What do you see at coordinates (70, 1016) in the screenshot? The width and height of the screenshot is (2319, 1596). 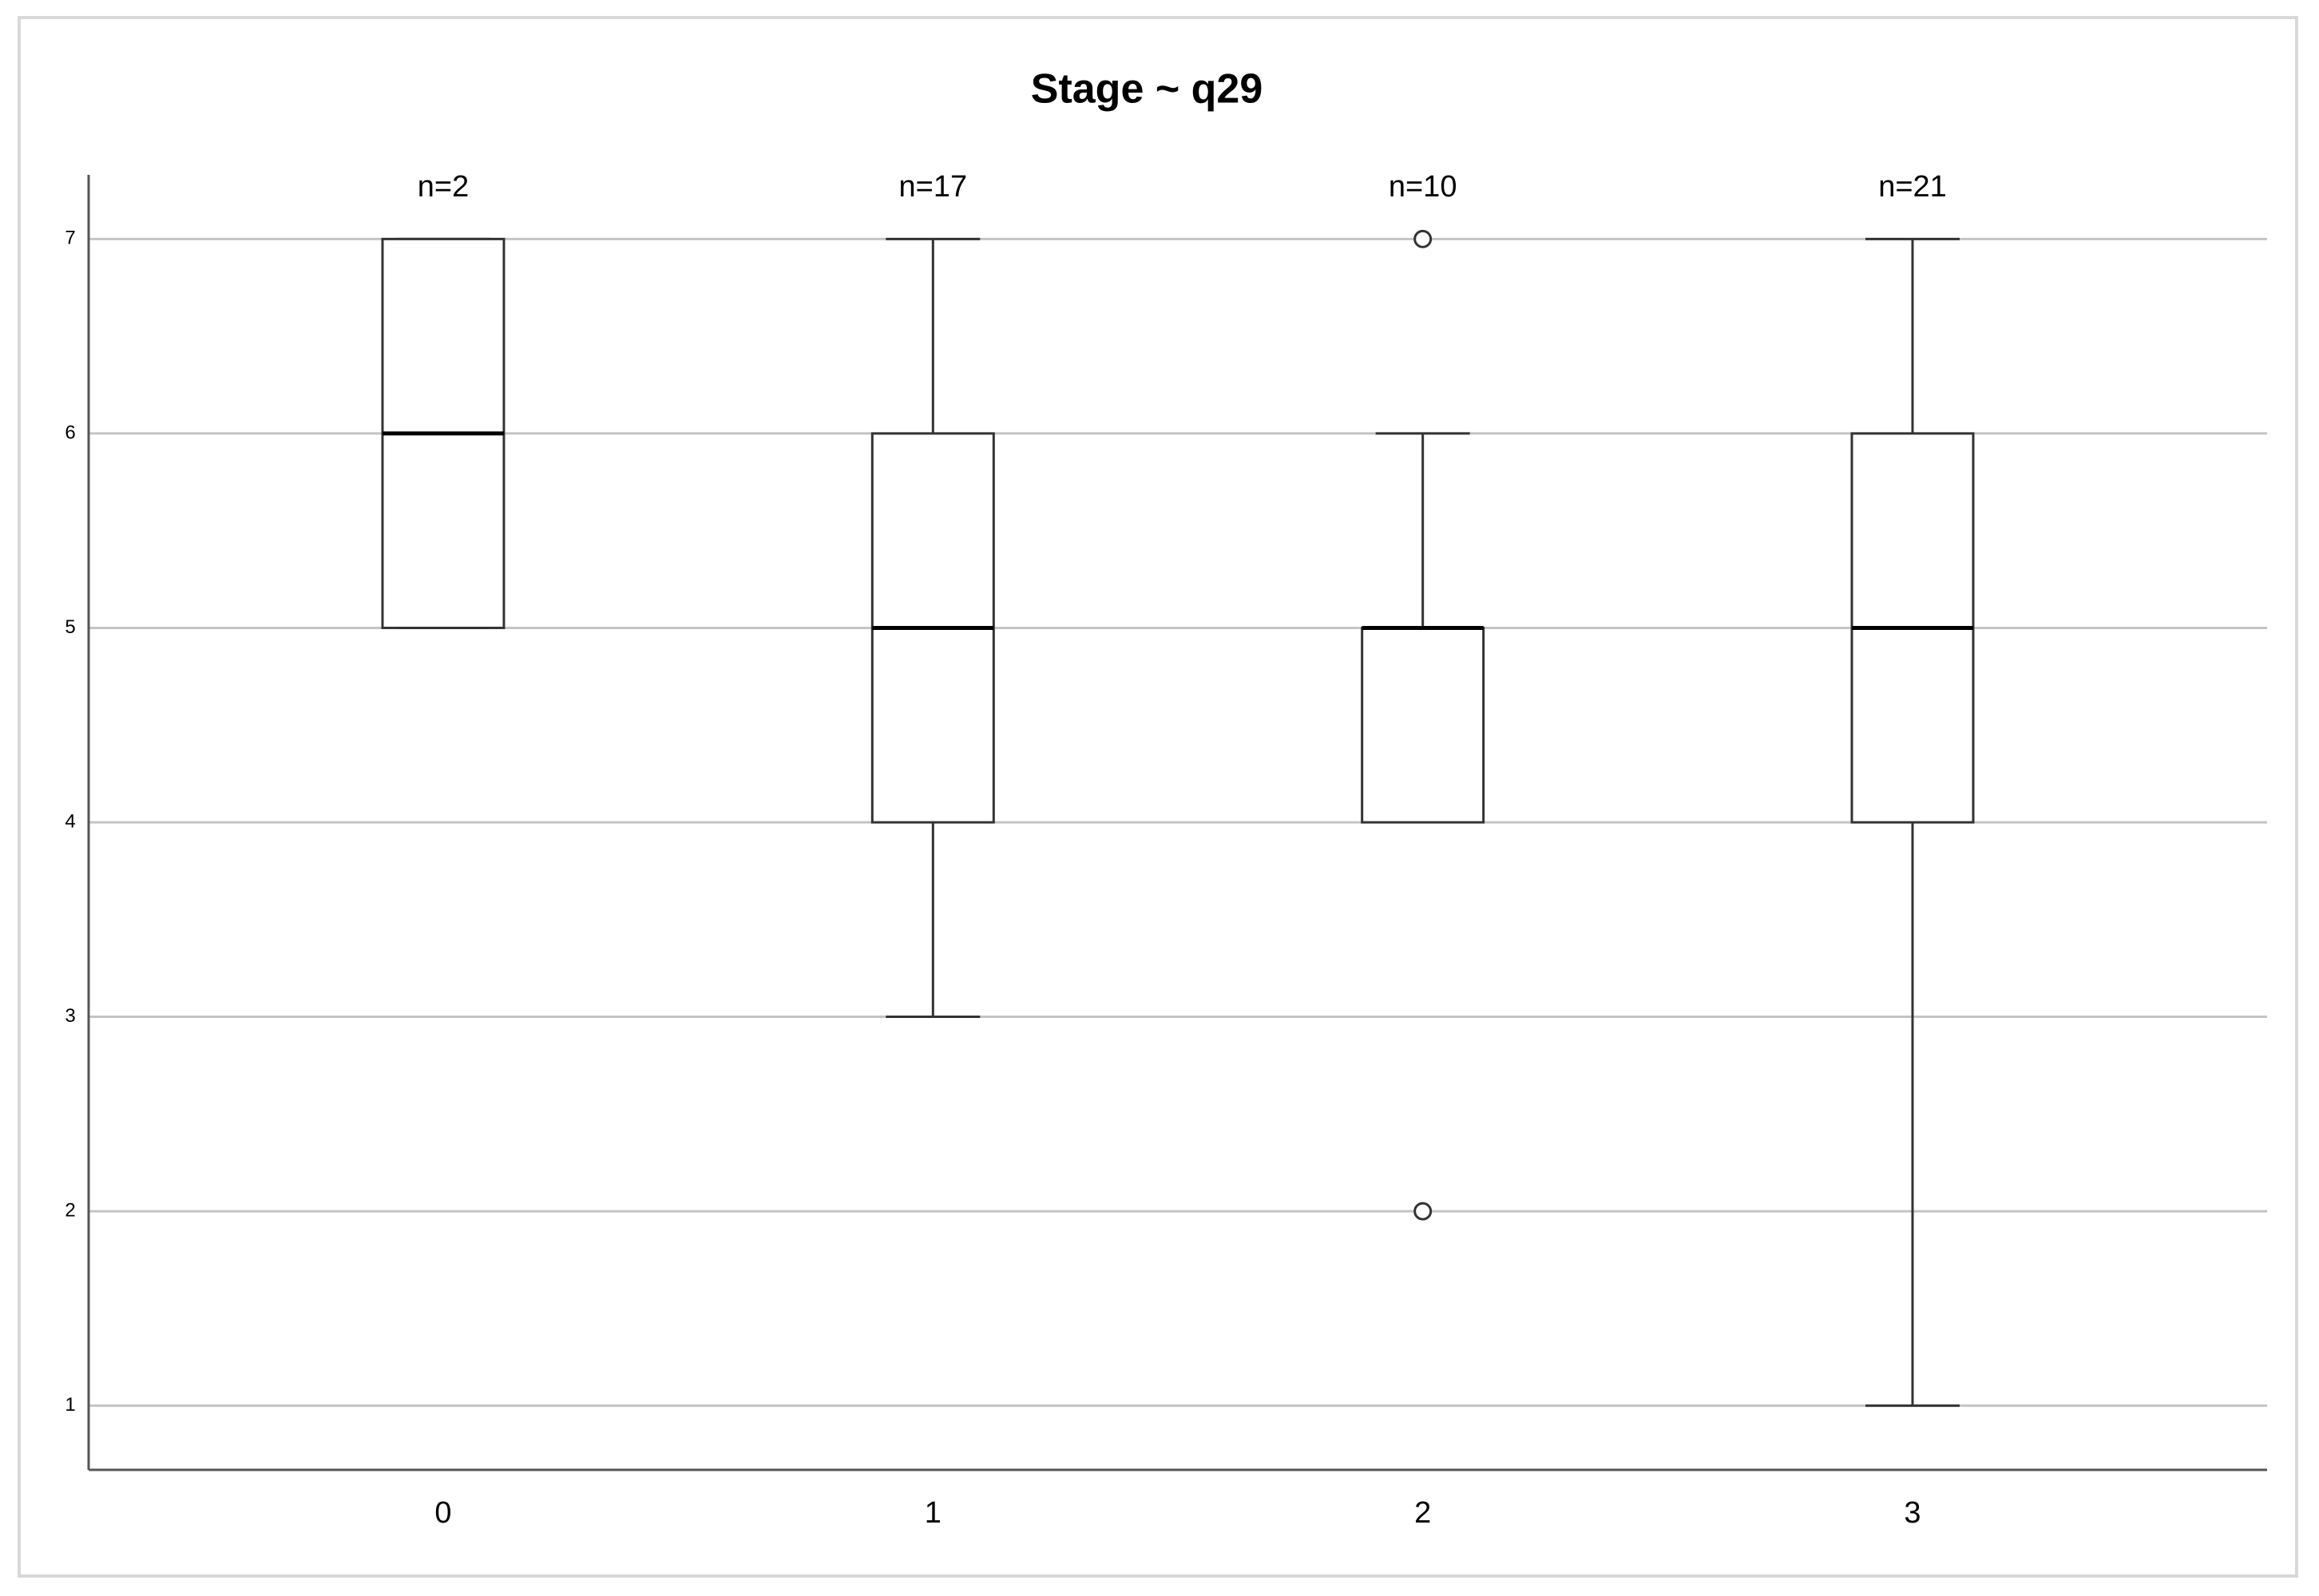 I see `y-tick-label: 3` at bounding box center [70, 1016].